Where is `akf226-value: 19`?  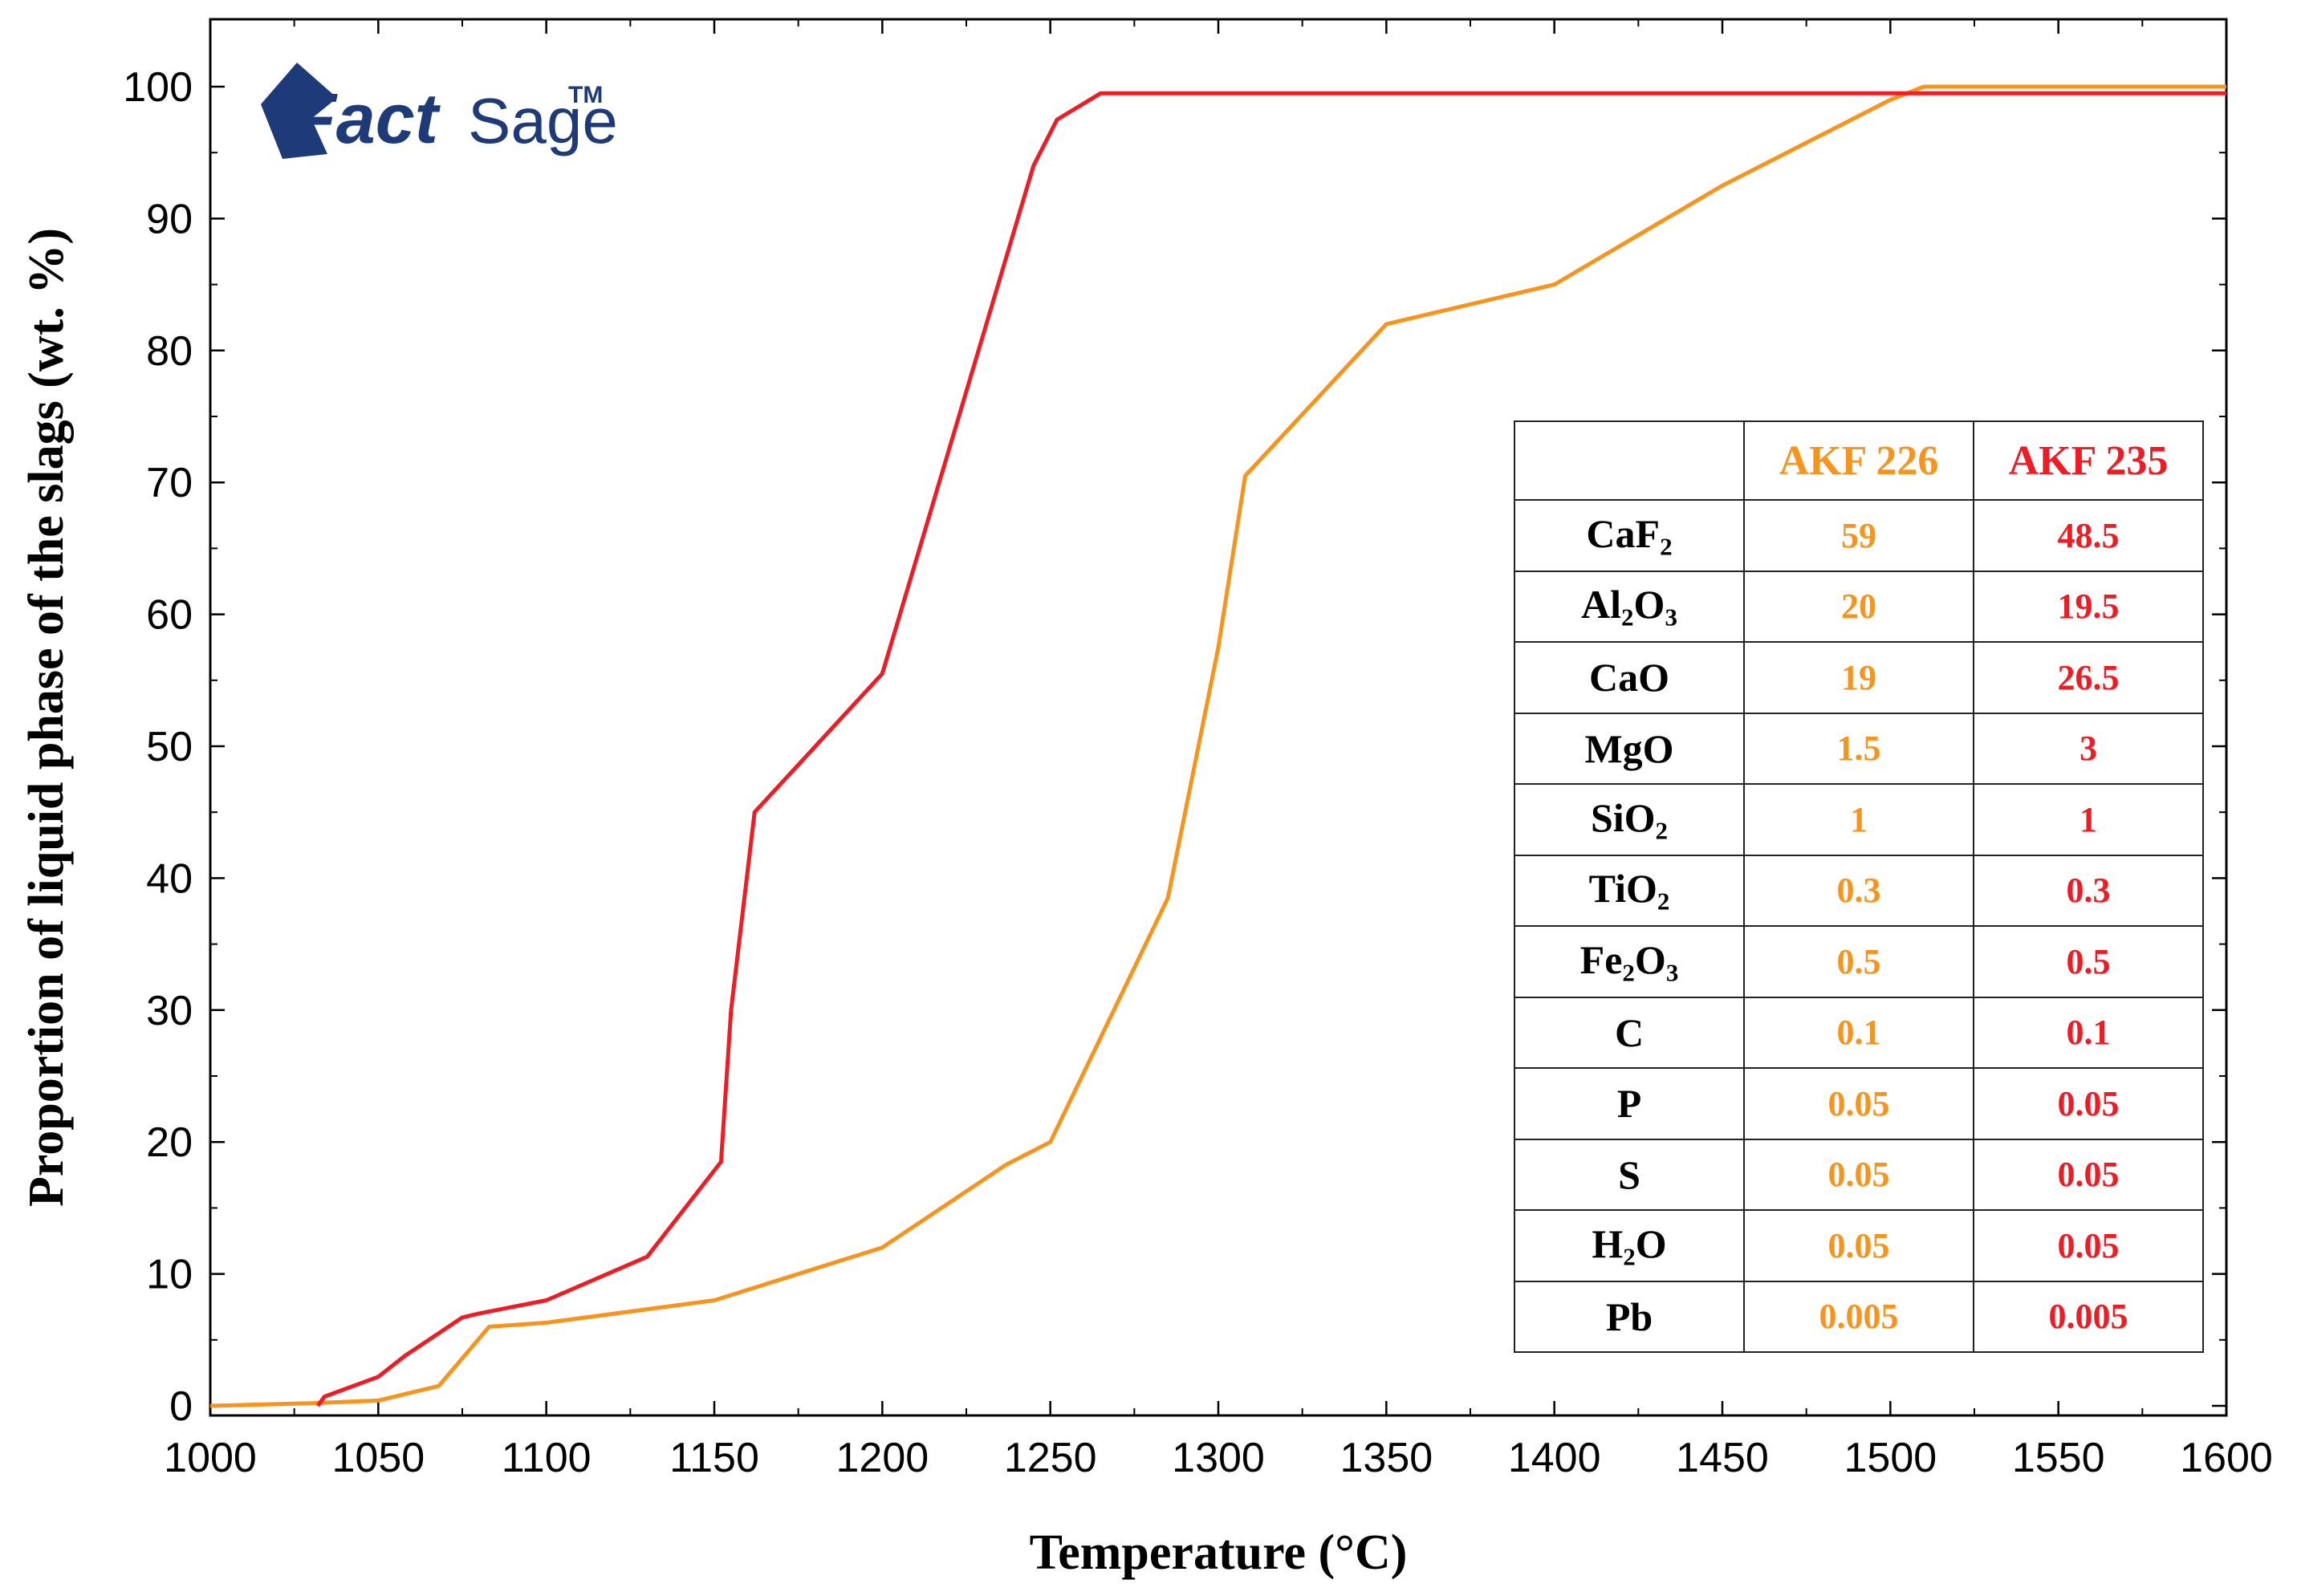 akf226-value: 19 is located at coordinates (1858, 677).